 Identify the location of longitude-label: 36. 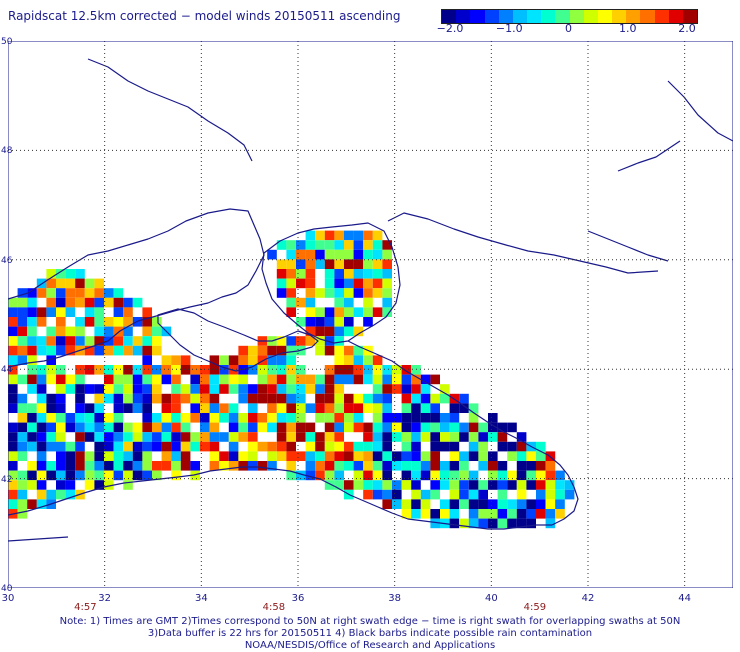
(298, 598).